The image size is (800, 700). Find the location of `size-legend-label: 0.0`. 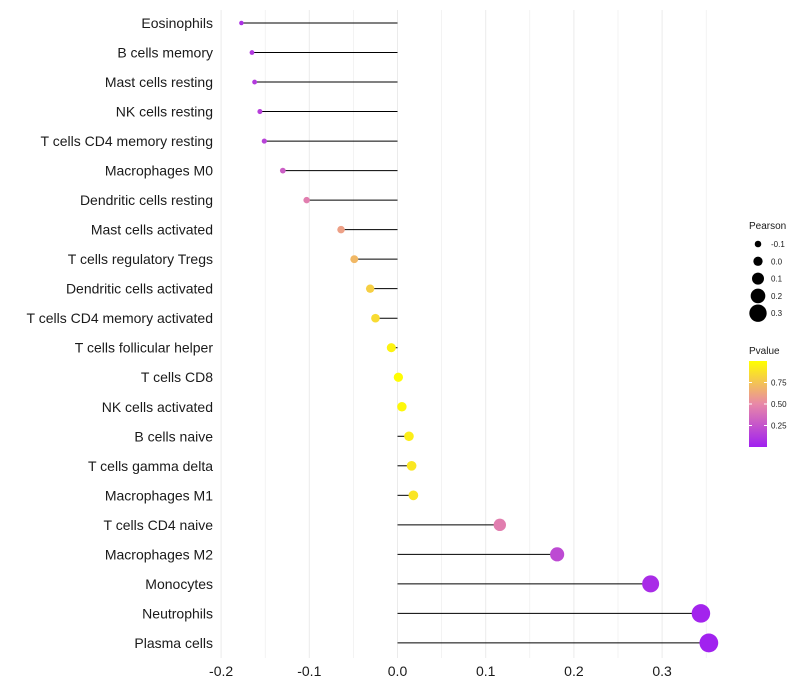

size-legend-label: 0.0 is located at coordinates (777, 261).